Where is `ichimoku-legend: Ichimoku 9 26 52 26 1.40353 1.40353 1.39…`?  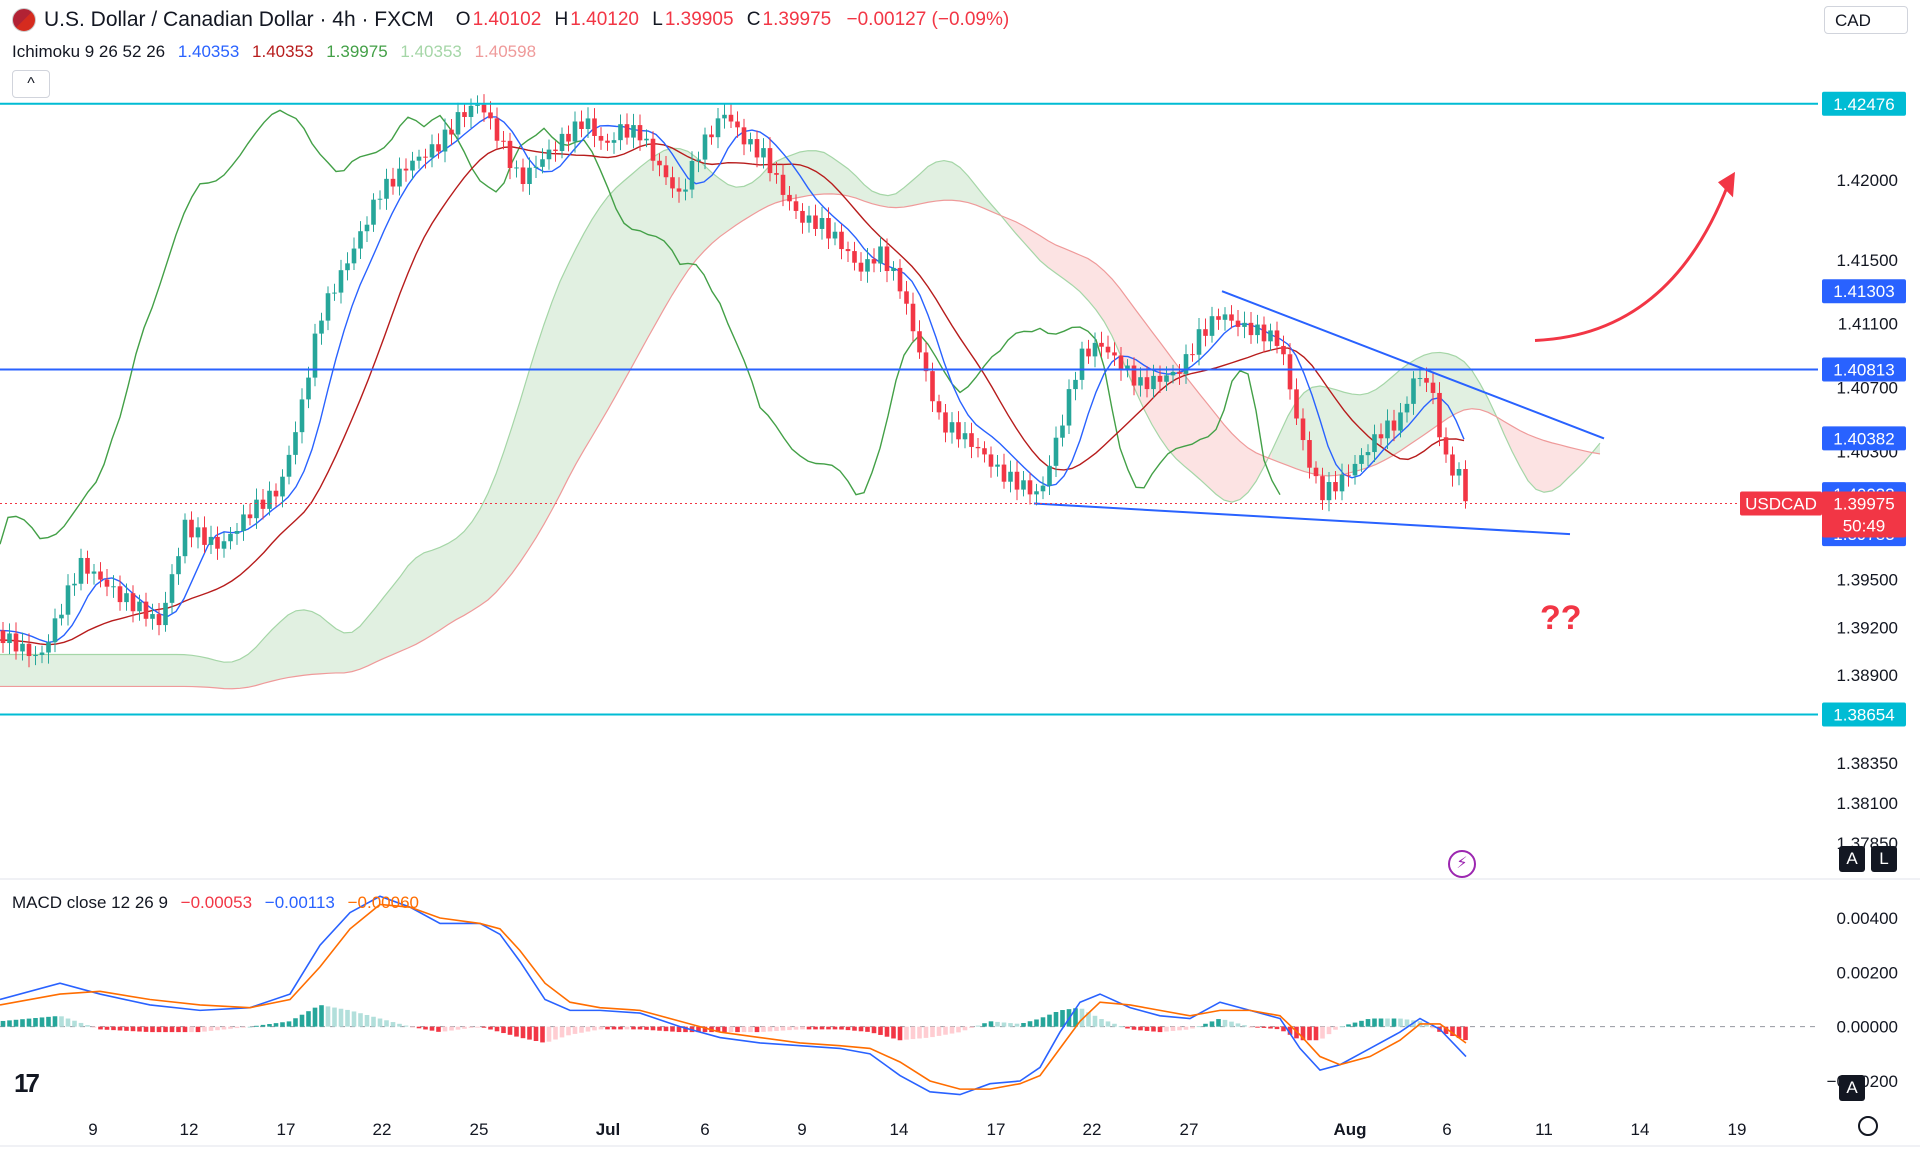
ichimoku-legend: Ichimoku 9 26 52 26 1.40353 1.40353 1.39… is located at coordinates (278, 52).